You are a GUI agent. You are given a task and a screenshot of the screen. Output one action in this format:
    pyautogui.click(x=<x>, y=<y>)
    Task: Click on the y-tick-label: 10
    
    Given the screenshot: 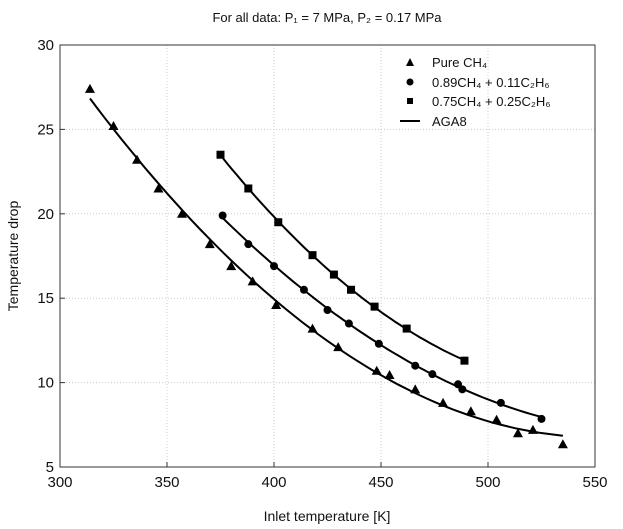 What is the action you would take?
    pyautogui.click(x=45, y=383)
    